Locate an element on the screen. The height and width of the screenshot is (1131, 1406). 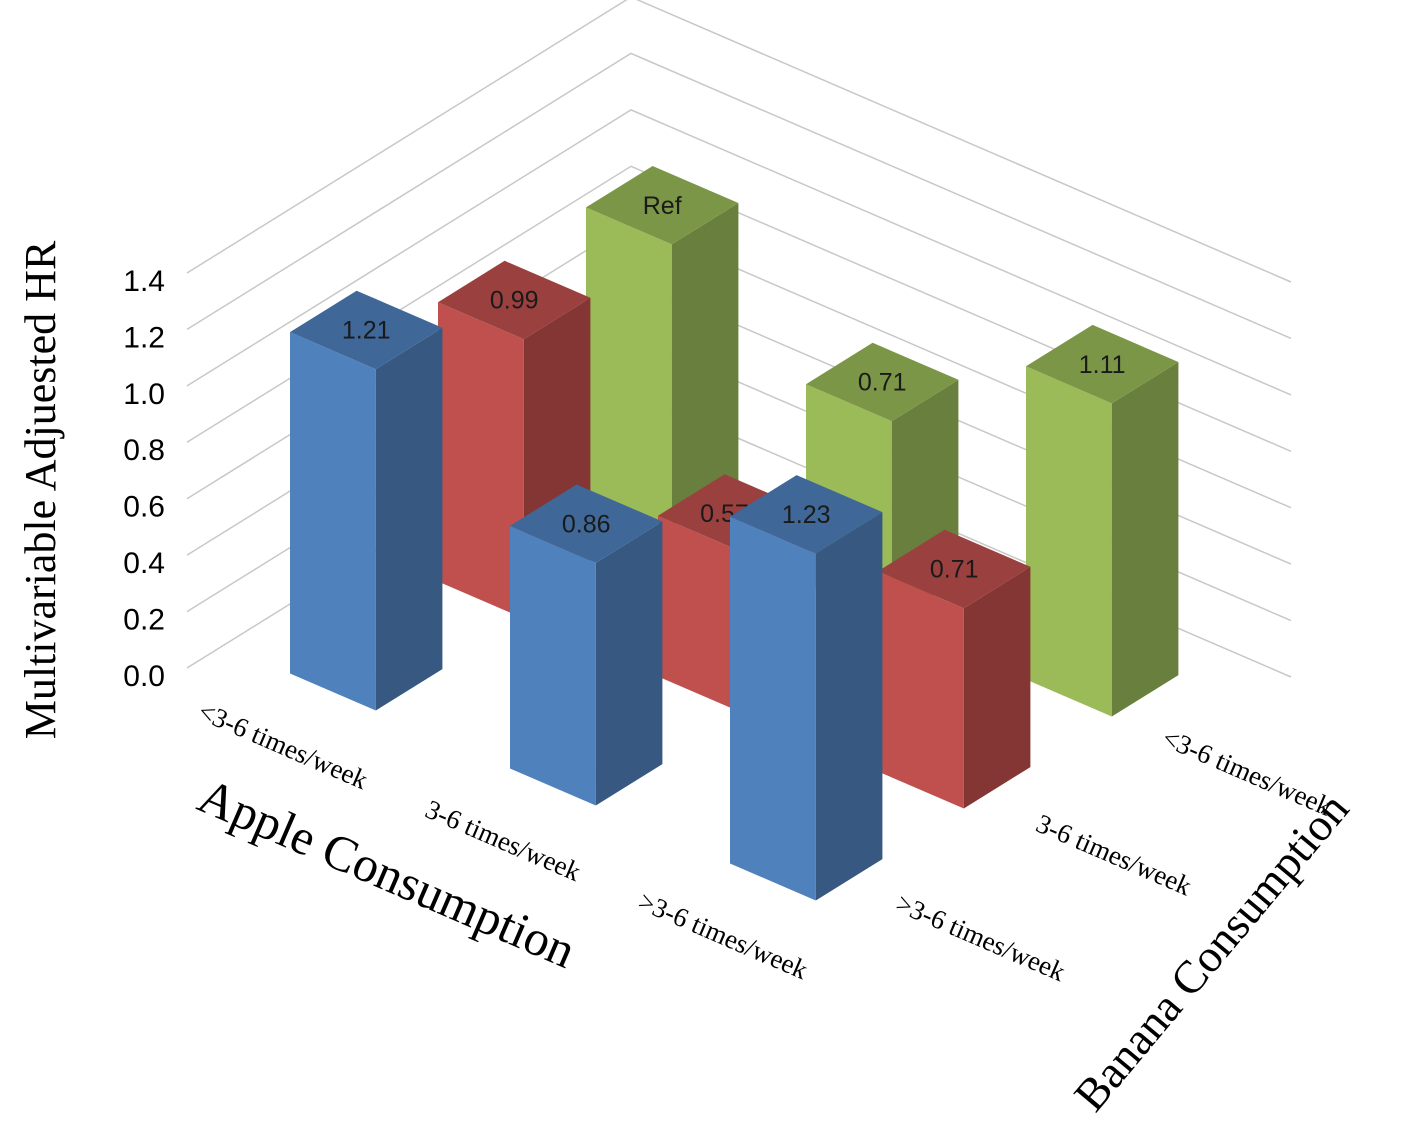
data-label: 1.21 is located at coordinates (366, 331).